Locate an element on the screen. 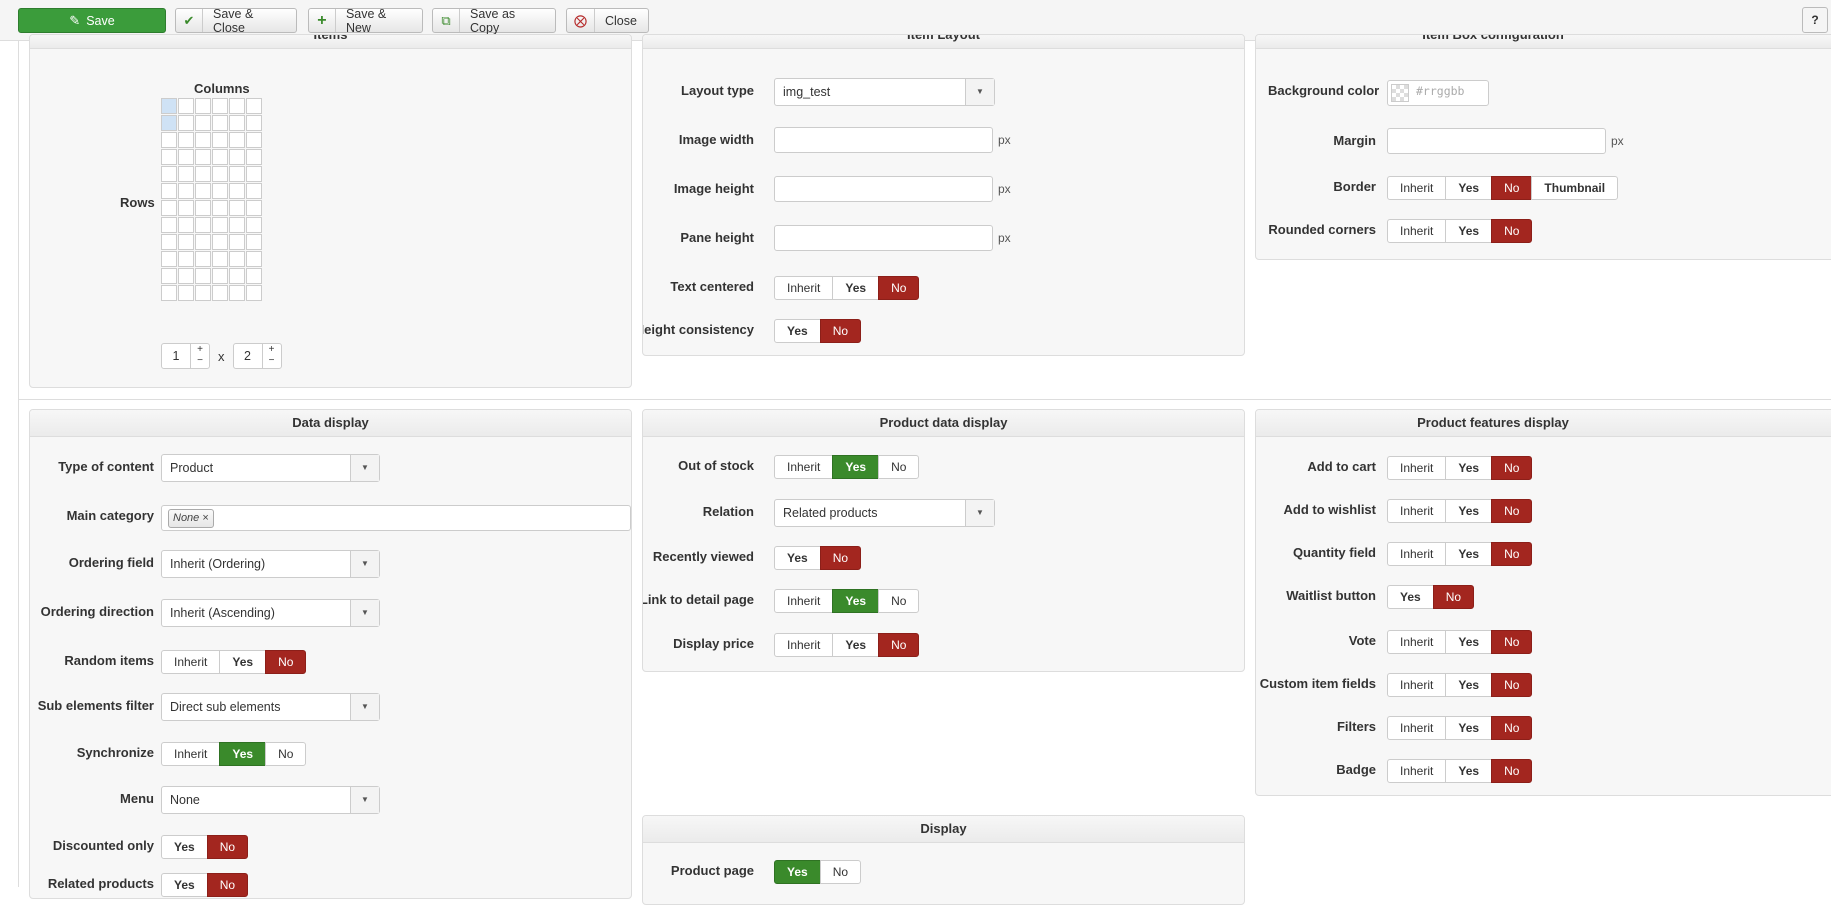  stepper-buttons: + − is located at coordinates (271, 356).